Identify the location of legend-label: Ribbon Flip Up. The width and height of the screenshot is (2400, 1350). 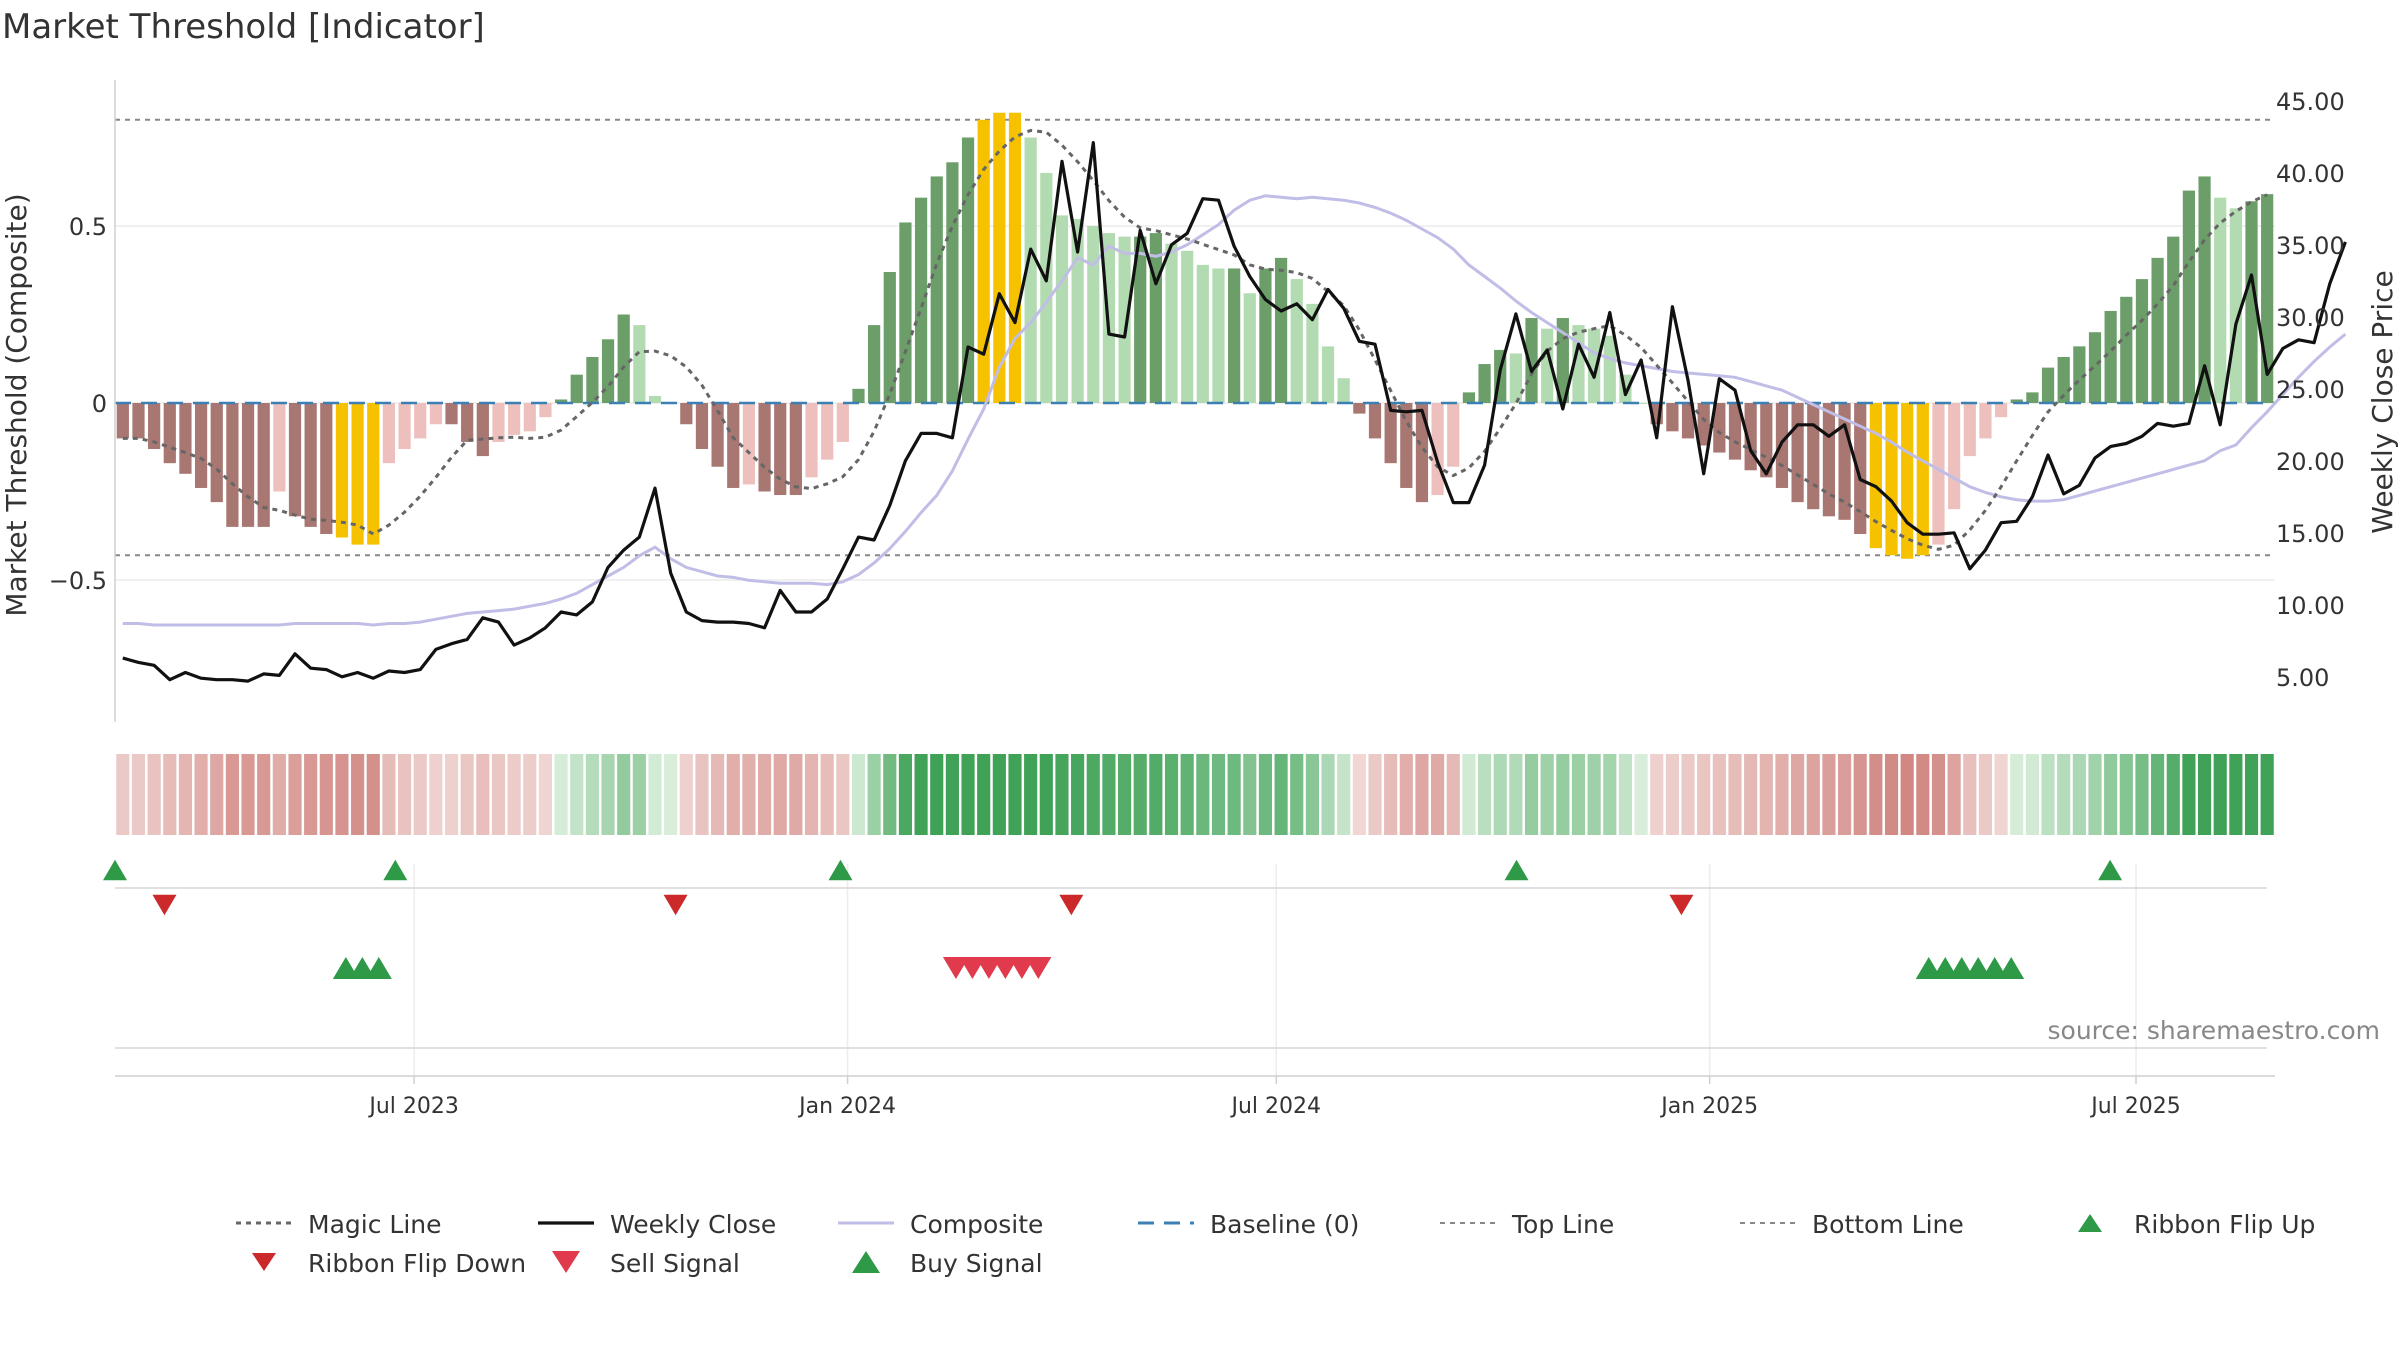
(2224, 1224).